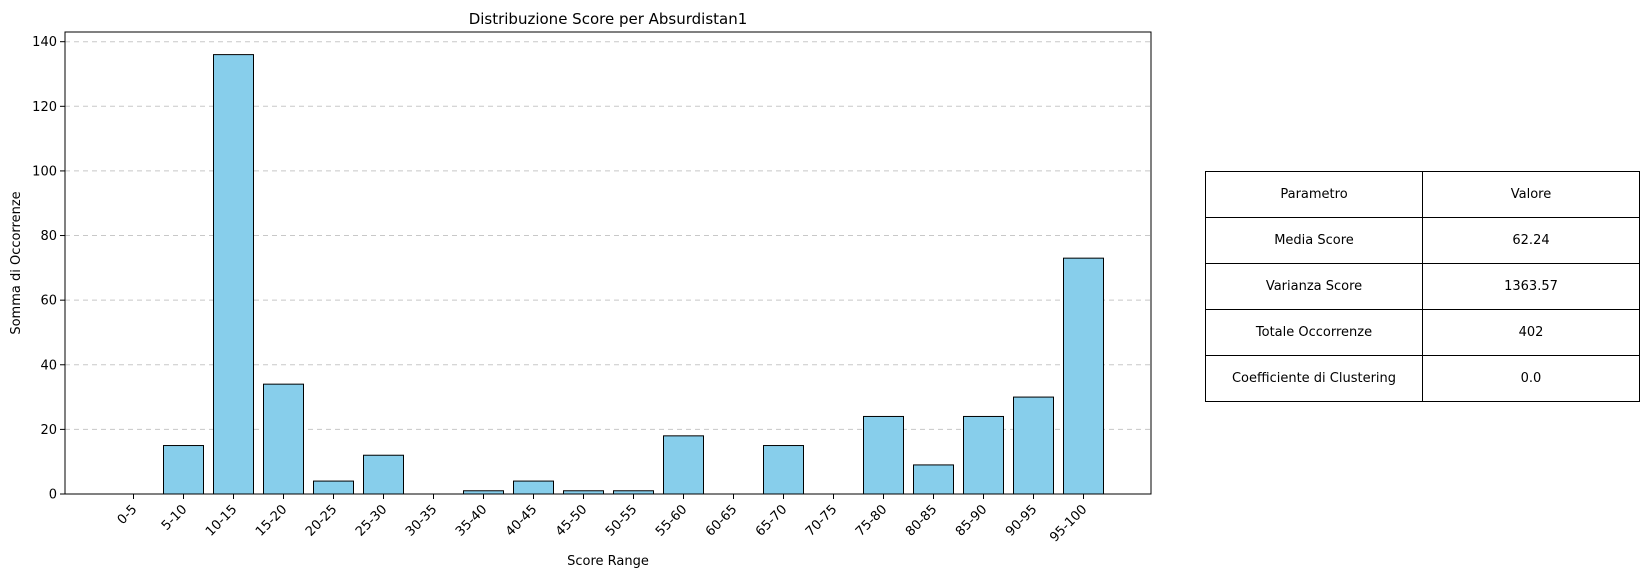 The height and width of the screenshot is (578, 1648). I want to click on x-tick-label: 75-80, so click(871, 520).